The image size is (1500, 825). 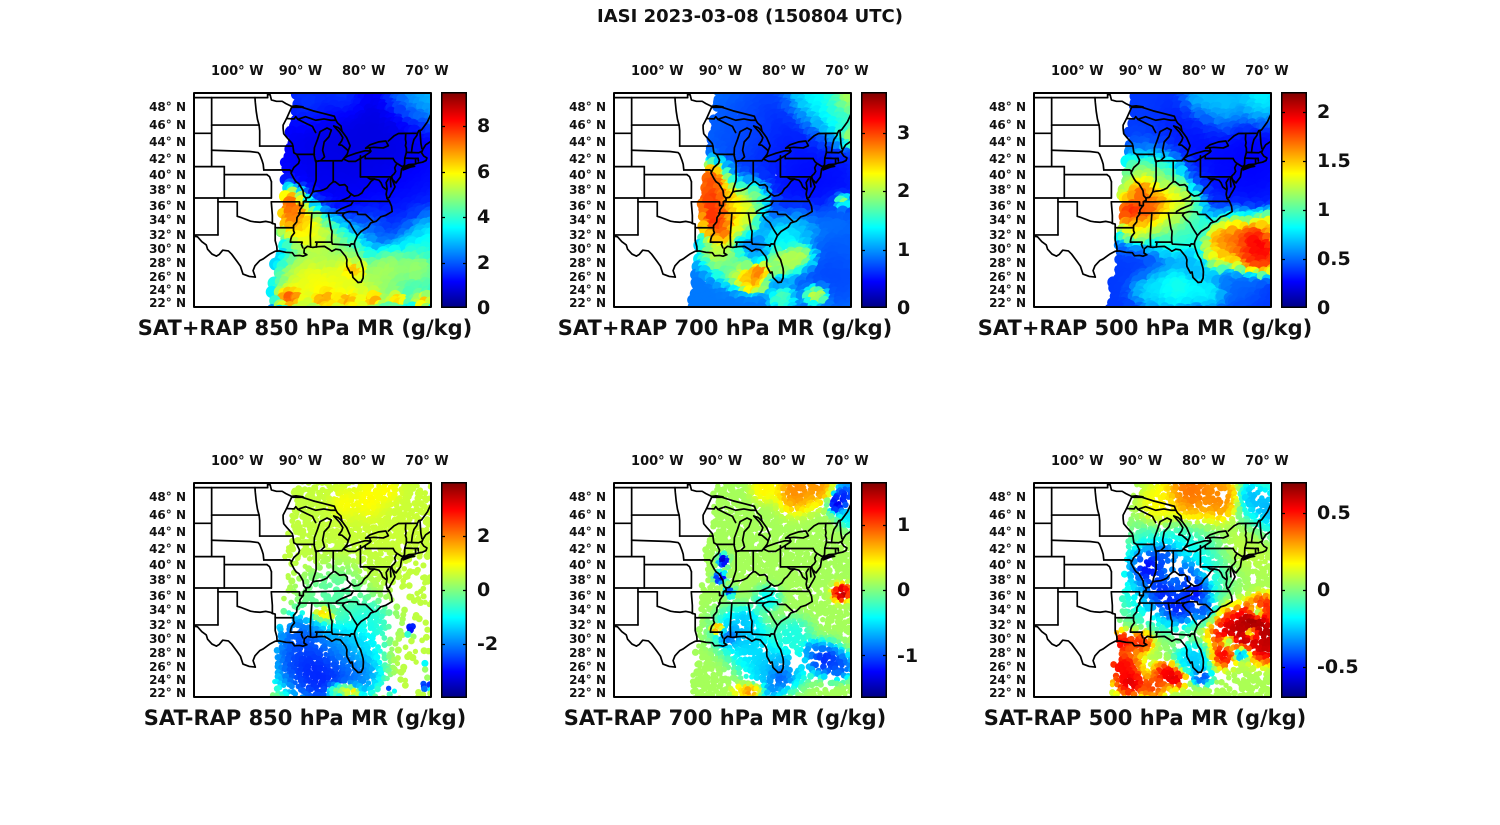 What do you see at coordinates (484, 217) in the screenshot?
I see `colorbar-tick-label: 4` at bounding box center [484, 217].